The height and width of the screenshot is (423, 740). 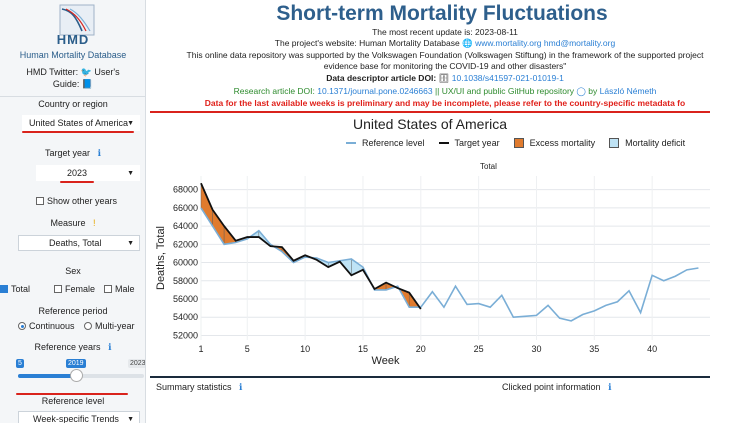 What do you see at coordinates (125, 289) in the screenshot?
I see `sex-male-label: Male` at bounding box center [125, 289].